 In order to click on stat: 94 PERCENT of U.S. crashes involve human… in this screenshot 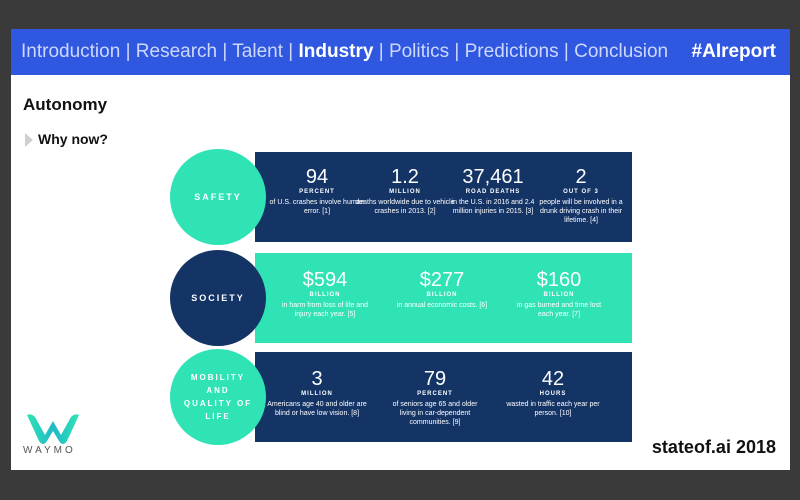, I will do `click(317, 191)`.